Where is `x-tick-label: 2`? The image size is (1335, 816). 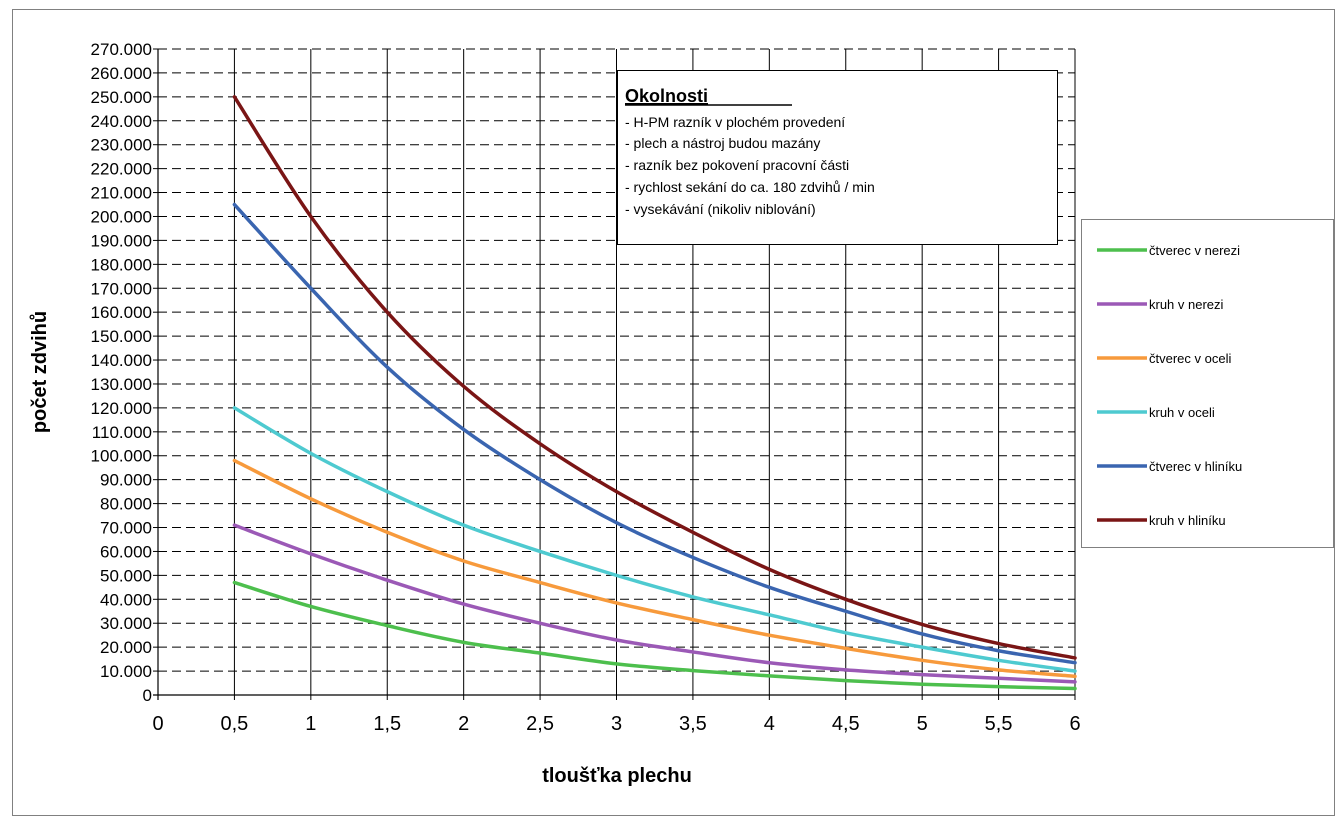
x-tick-label: 2 is located at coordinates (463, 724).